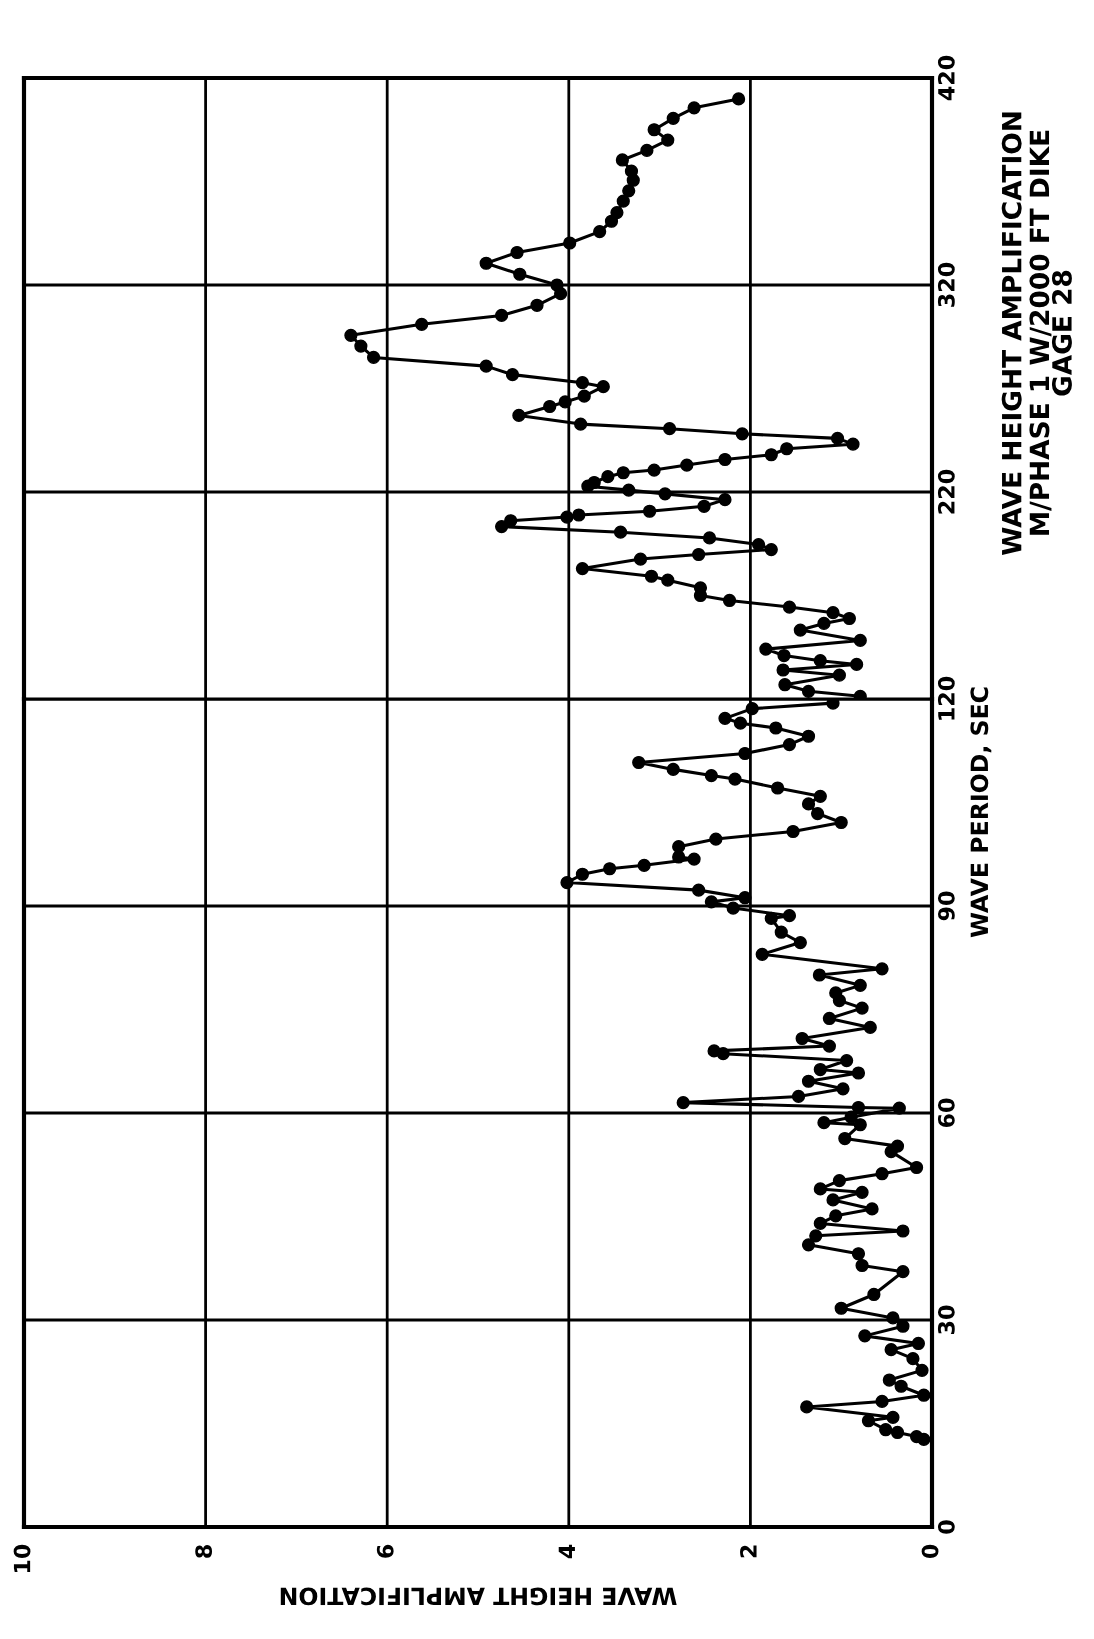 The height and width of the screenshot is (1639, 1094). What do you see at coordinates (946, 284) in the screenshot?
I see `y-tick-label: 320` at bounding box center [946, 284].